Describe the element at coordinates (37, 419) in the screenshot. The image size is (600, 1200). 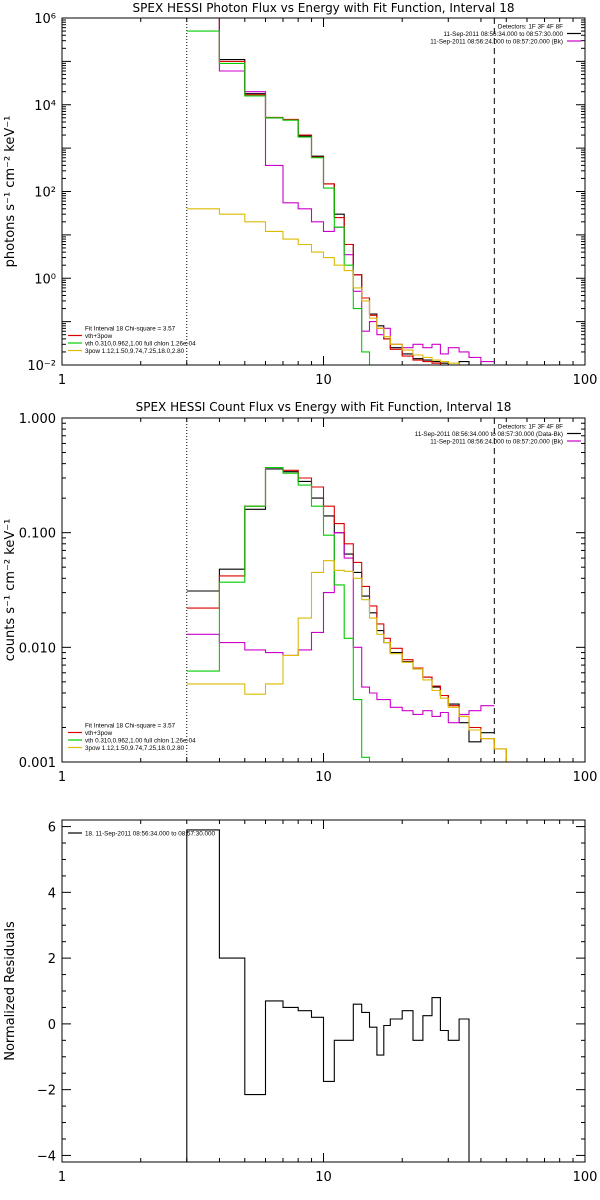
I see `y-tick-label: 1.000` at that location.